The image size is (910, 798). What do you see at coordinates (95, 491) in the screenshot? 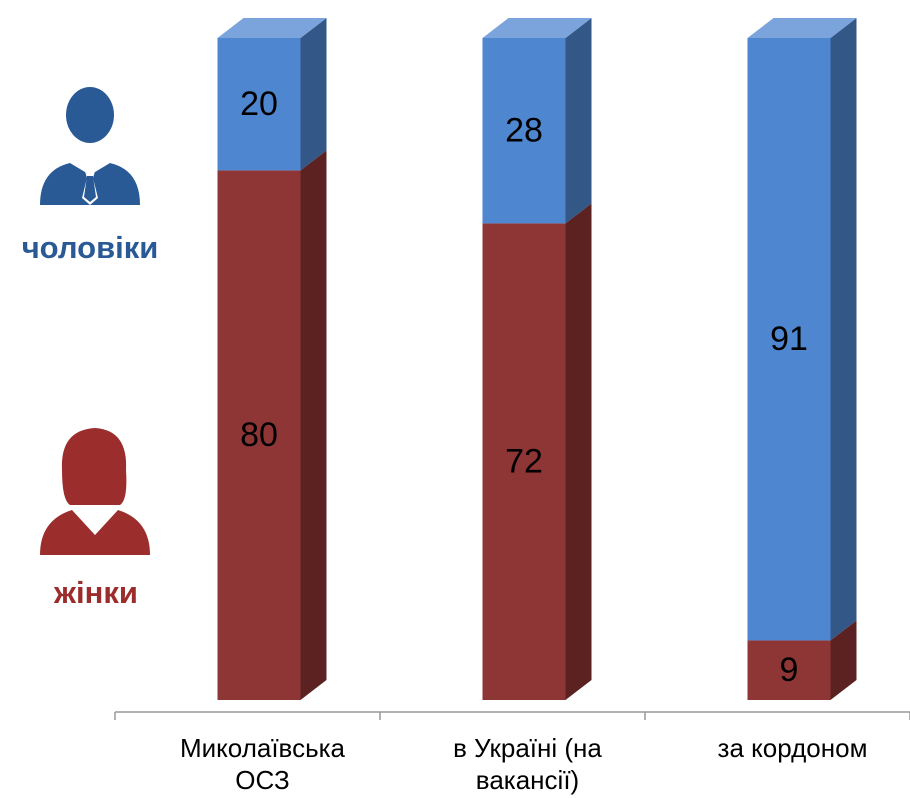
I see `woman-icon` at bounding box center [95, 491].